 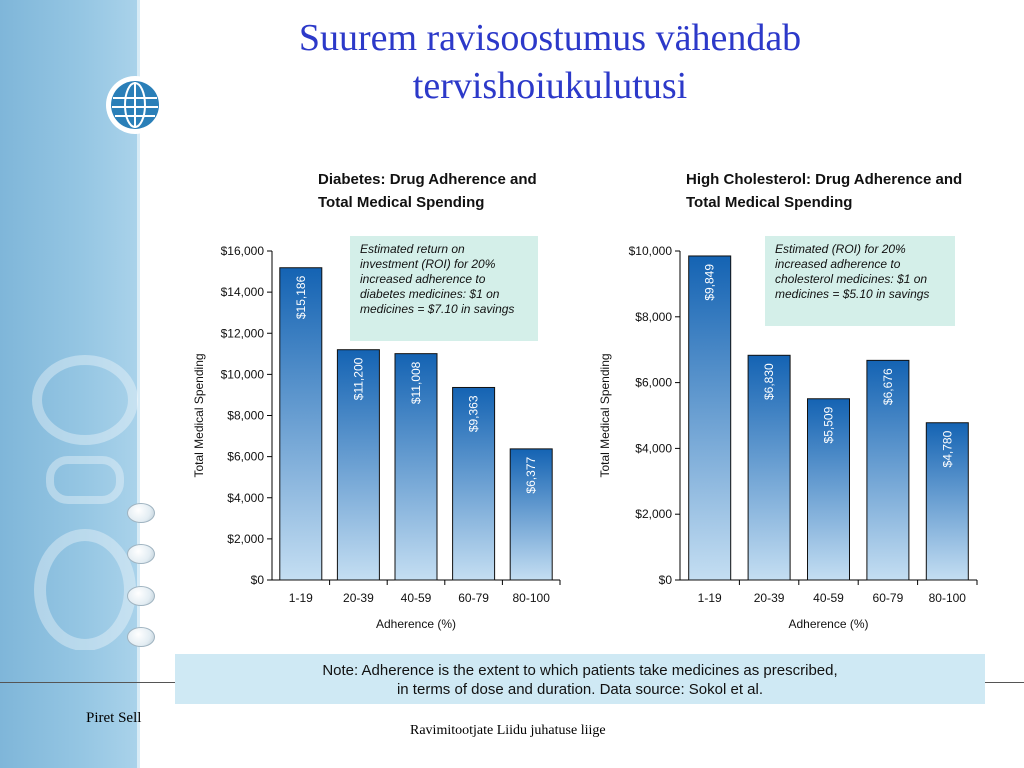 I want to click on y-tick-label: $14,000, so click(x=243, y=292).